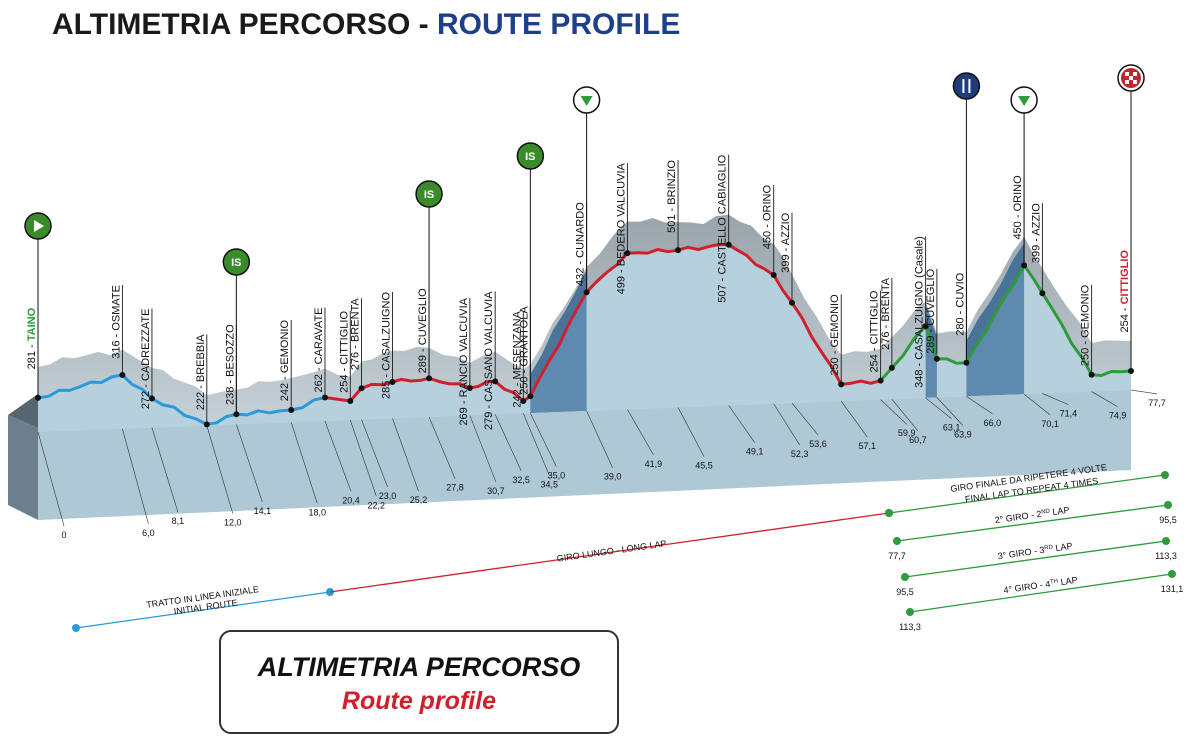  I want to click on lap-label: 4° GIRO - 4TH LAP, so click(1040, 585).